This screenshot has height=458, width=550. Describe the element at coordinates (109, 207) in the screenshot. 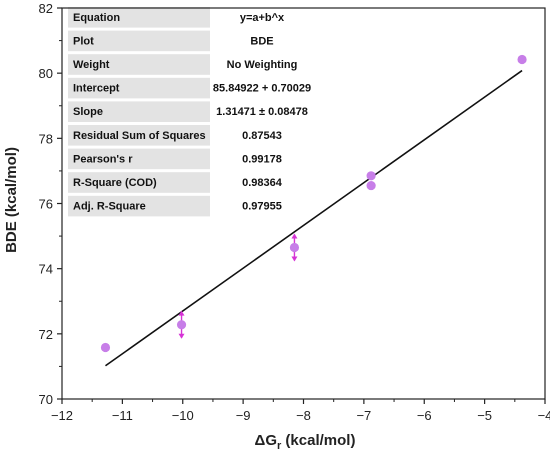

I see `stats-key-label: Adj. R-Square` at that location.